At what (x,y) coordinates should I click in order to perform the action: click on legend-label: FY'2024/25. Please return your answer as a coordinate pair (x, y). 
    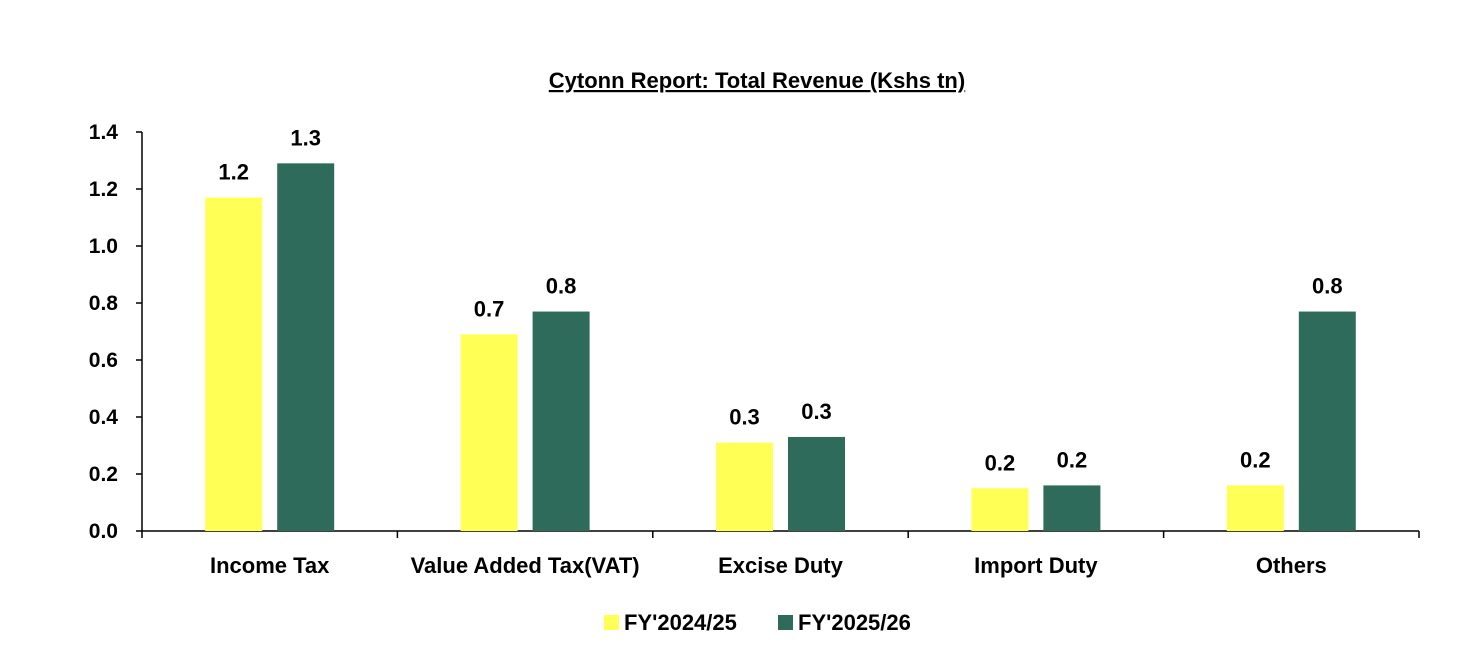
    Looking at the image, I should click on (680, 622).